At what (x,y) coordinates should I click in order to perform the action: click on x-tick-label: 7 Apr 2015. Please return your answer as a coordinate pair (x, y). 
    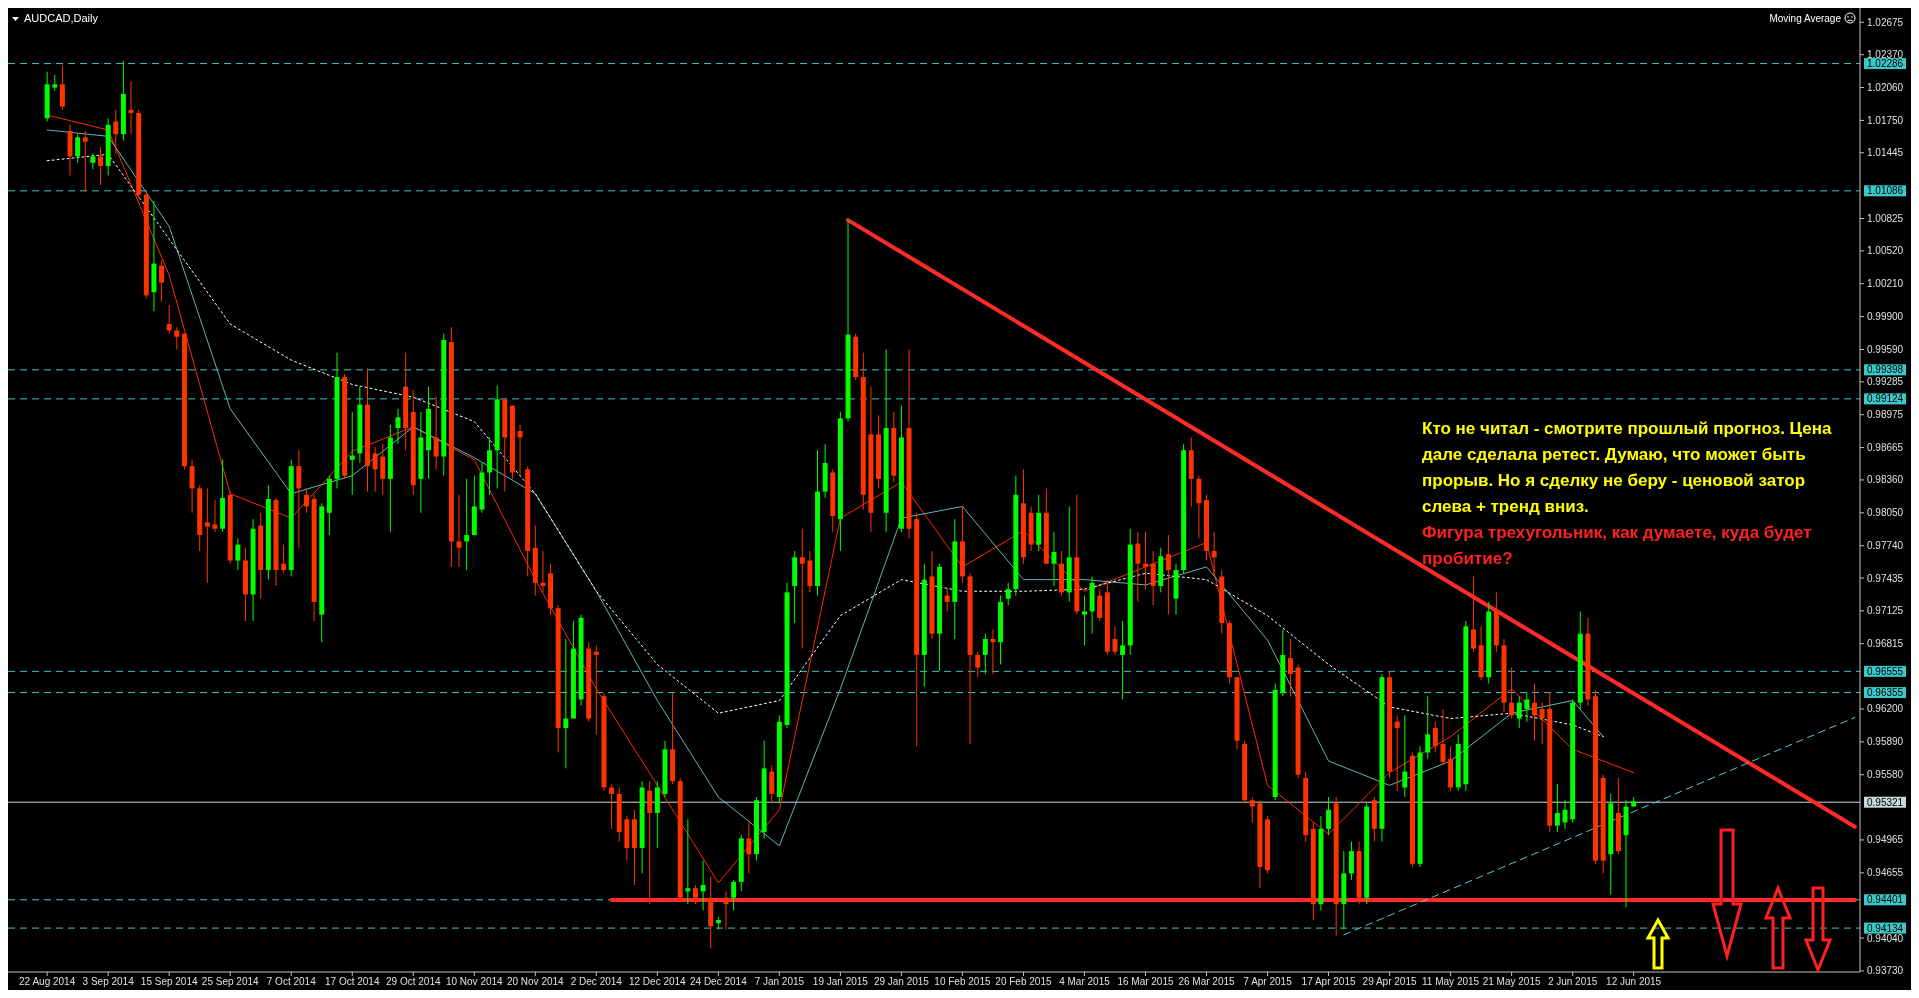
    Looking at the image, I should click on (1268, 981).